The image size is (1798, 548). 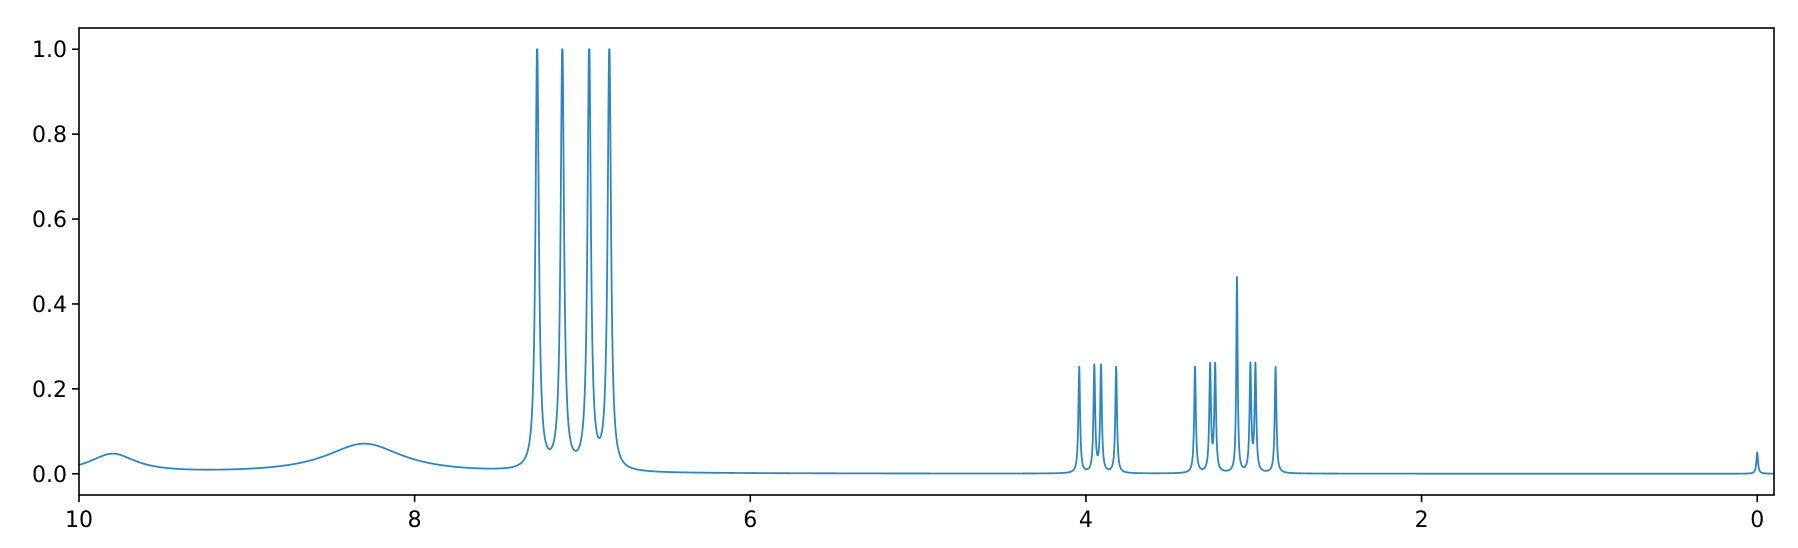 What do you see at coordinates (49, 305) in the screenshot?
I see `y-tick-label: 0.4` at bounding box center [49, 305].